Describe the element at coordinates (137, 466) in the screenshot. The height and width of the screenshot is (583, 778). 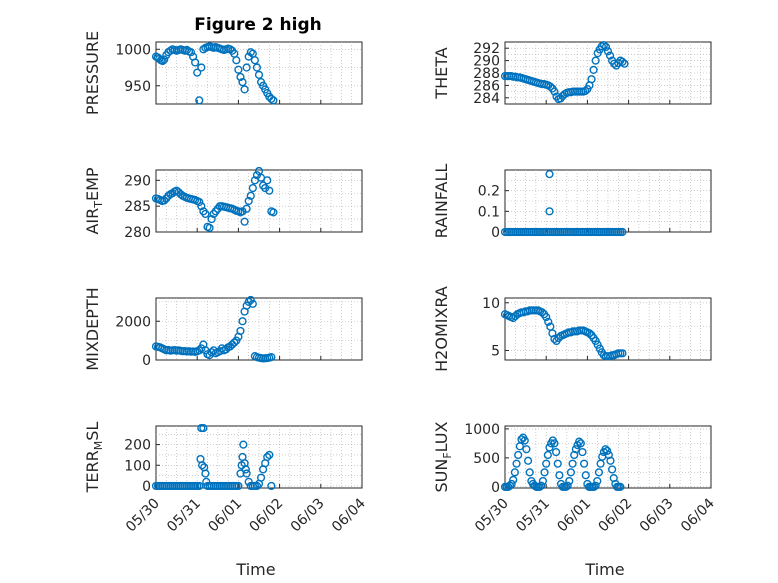
I see `y-tick-label: 100` at that location.